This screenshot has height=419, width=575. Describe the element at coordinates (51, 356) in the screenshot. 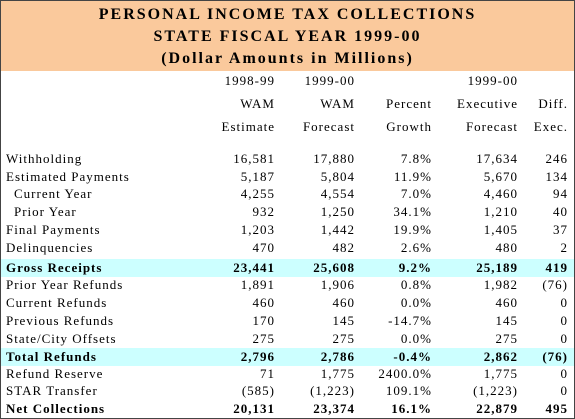

I see `row-label: Total Refunds` at that location.